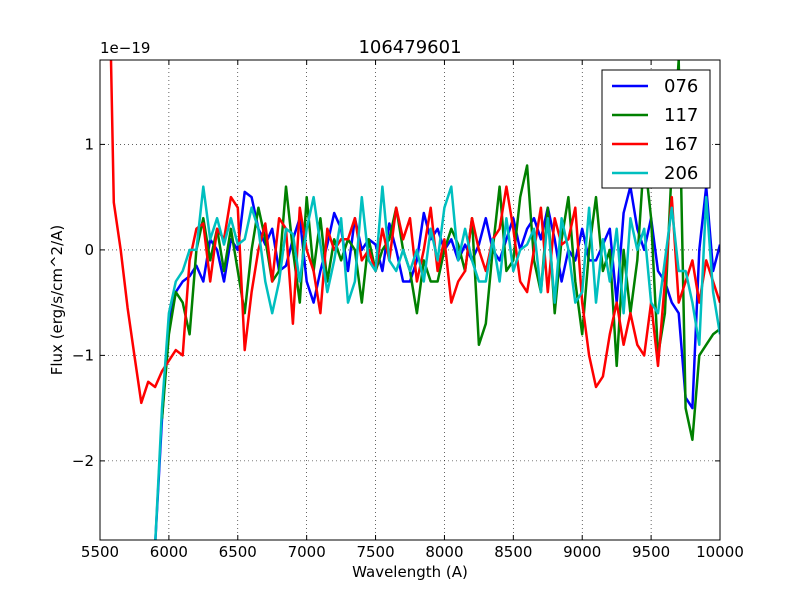  What do you see at coordinates (681, 115) in the screenshot?
I see `legend-label-117: 117` at bounding box center [681, 115].